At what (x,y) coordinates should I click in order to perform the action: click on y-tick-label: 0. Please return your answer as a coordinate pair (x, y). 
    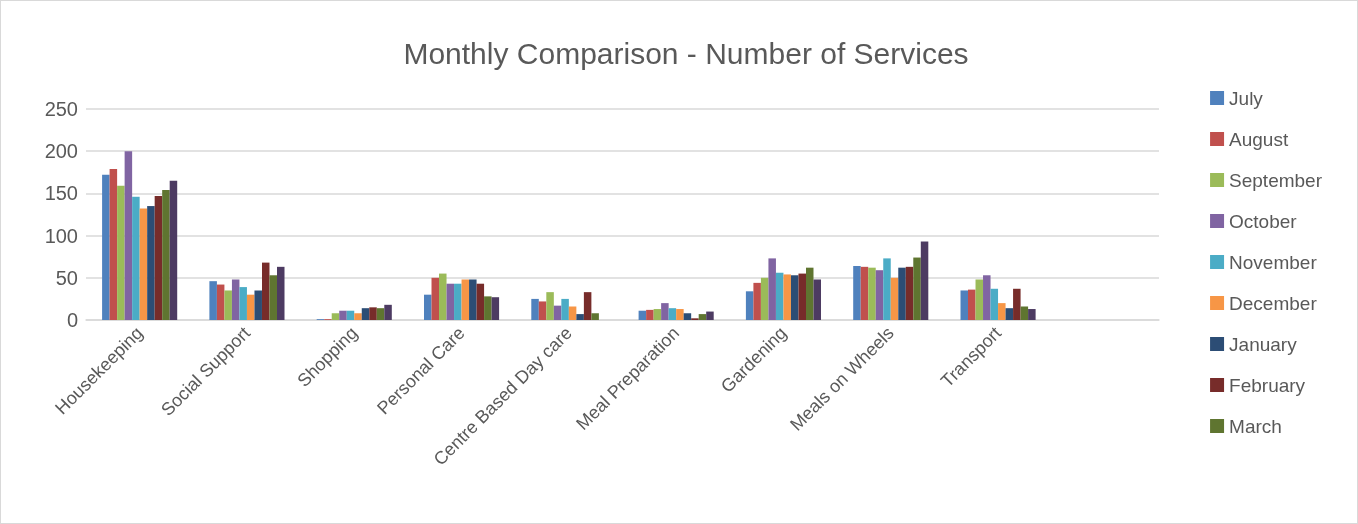
    Looking at the image, I should click on (72, 320).